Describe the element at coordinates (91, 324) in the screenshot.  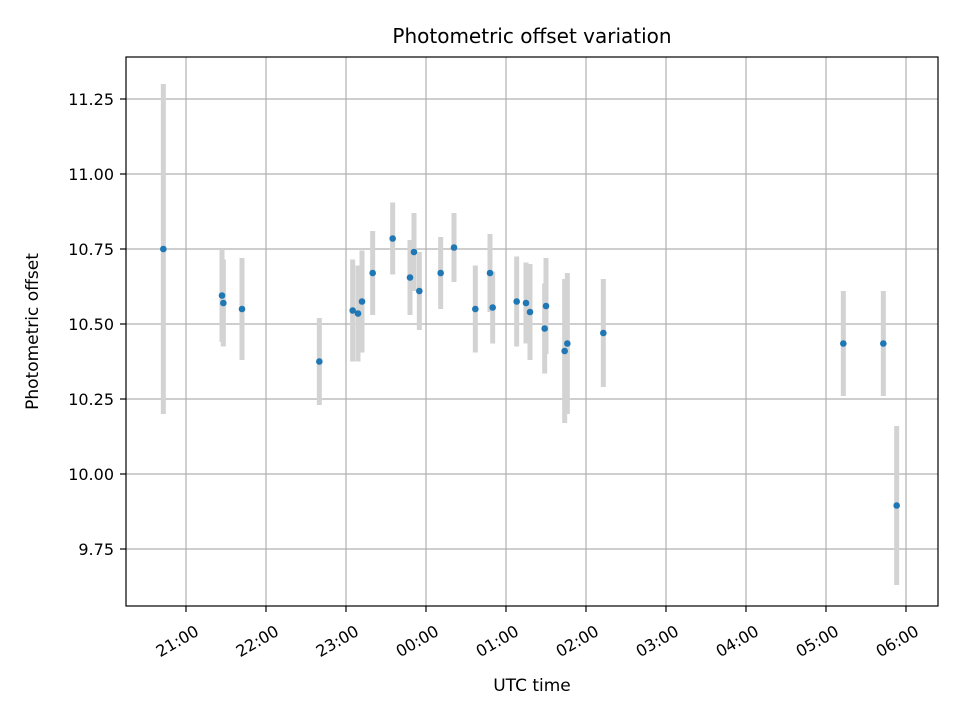
I see `y-tick-label: 10.50` at that location.